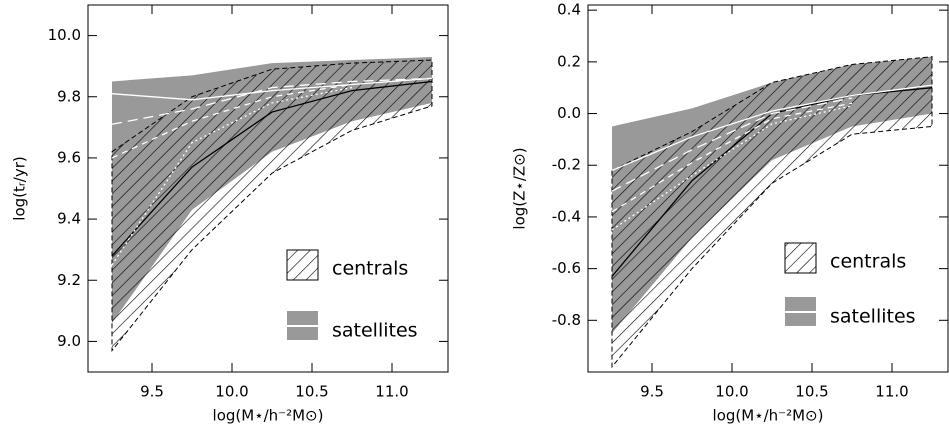 The height and width of the screenshot is (432, 949). Describe the element at coordinates (566, 165) in the screenshot. I see `y-tick-label: -0.2` at that location.